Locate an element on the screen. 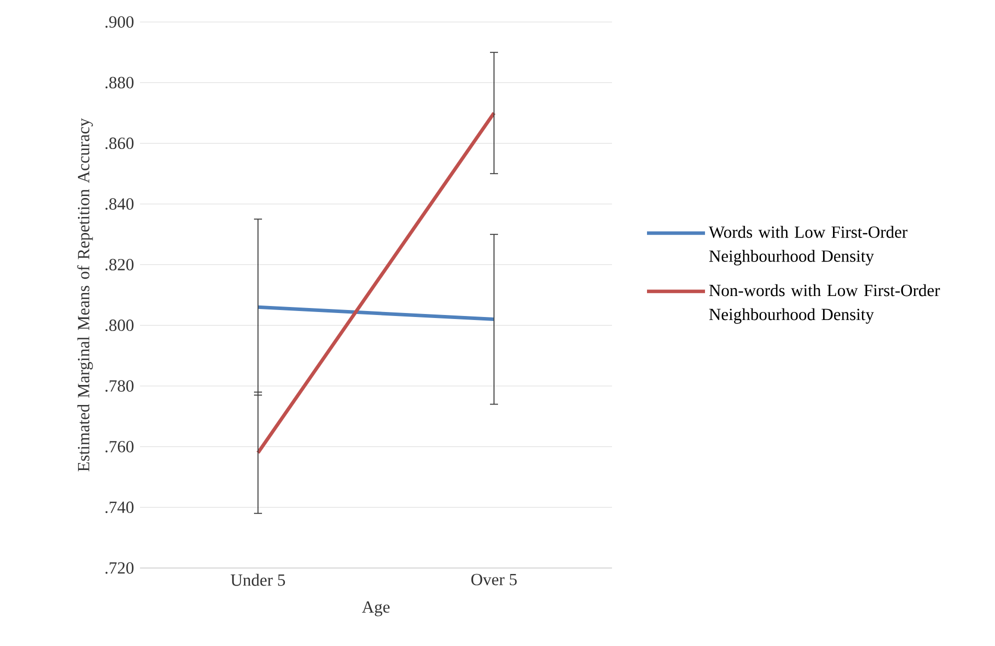 This screenshot has width=995, height=646. y-tick-label: .800 is located at coordinates (120, 326).